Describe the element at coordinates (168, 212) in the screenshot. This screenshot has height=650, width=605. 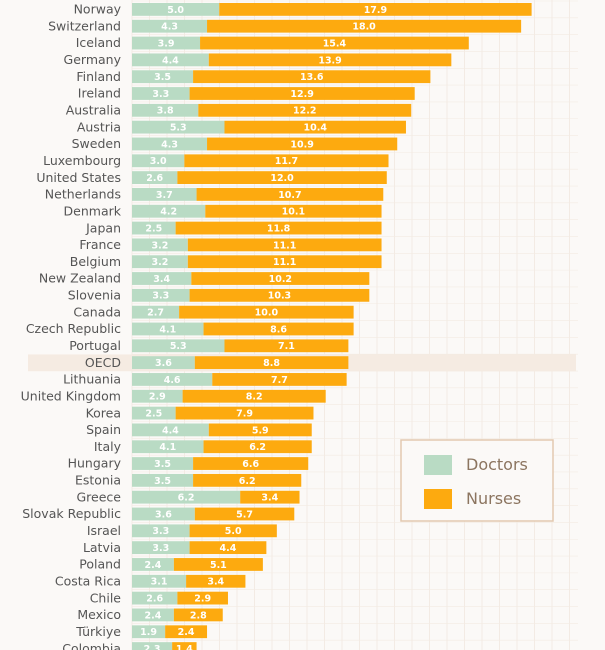
I see `data-label-doctors: 4.2` at that location.